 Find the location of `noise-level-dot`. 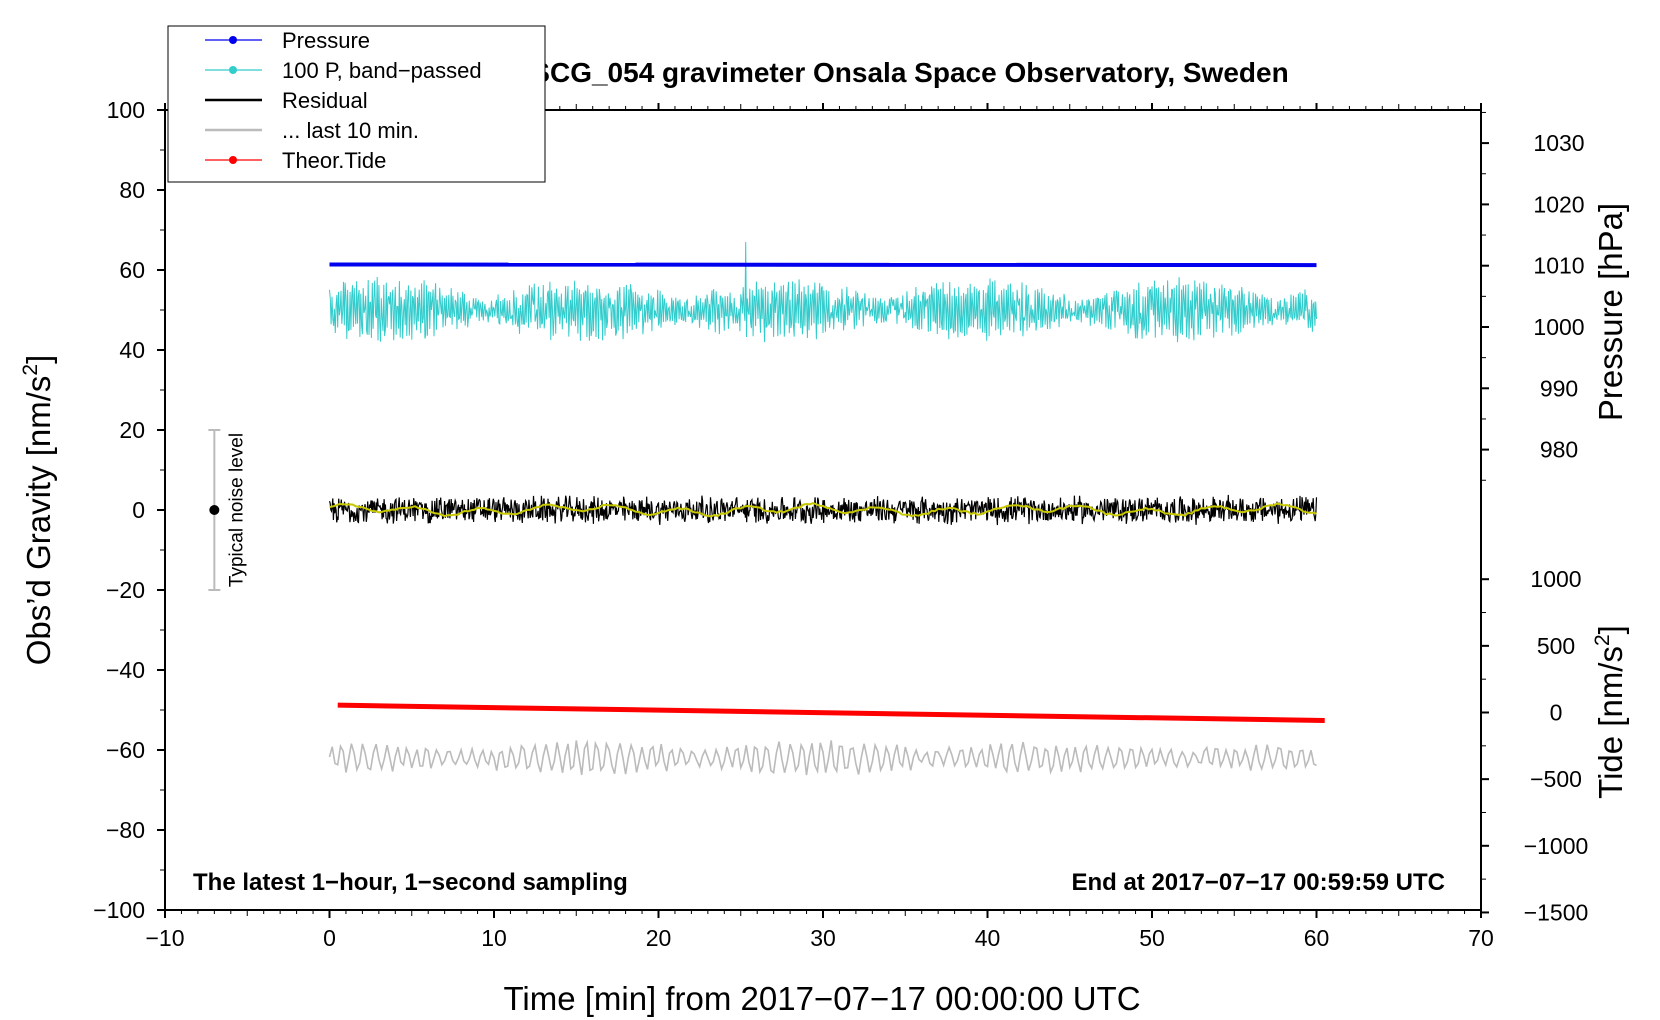

noise-level-dot is located at coordinates (214, 510).